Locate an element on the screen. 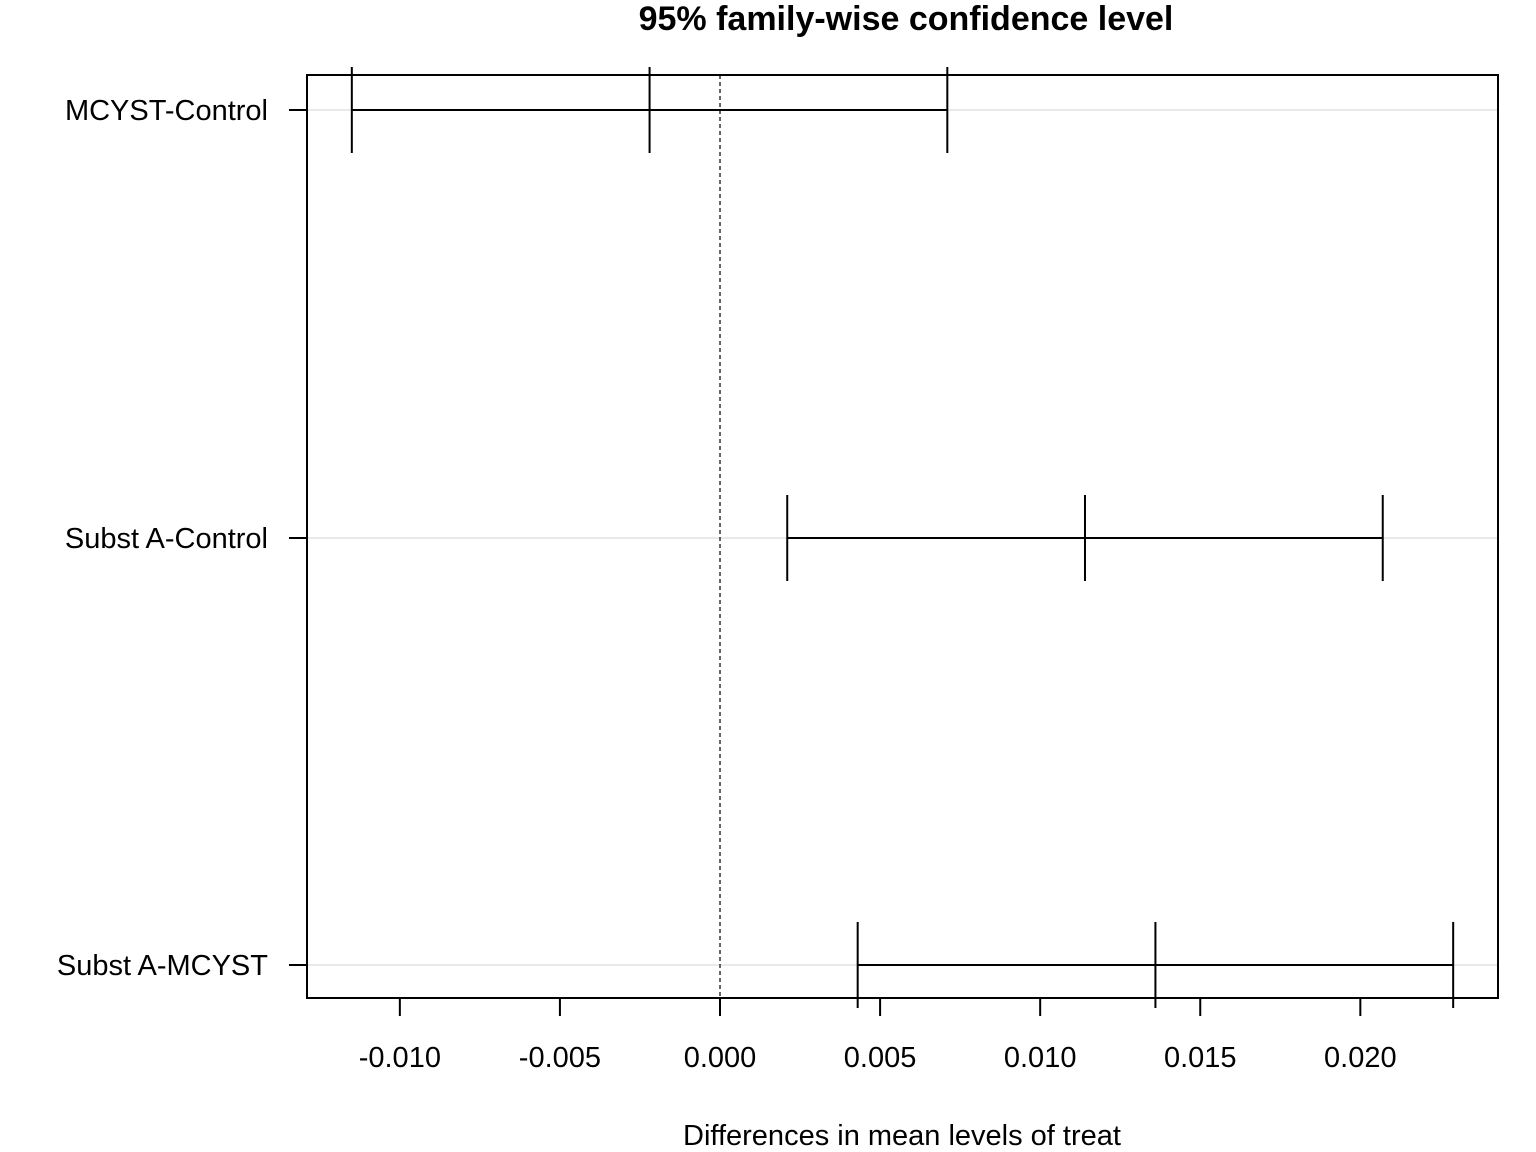 The width and height of the screenshot is (1536, 1152). interval-subst-a-control is located at coordinates (1085, 538).